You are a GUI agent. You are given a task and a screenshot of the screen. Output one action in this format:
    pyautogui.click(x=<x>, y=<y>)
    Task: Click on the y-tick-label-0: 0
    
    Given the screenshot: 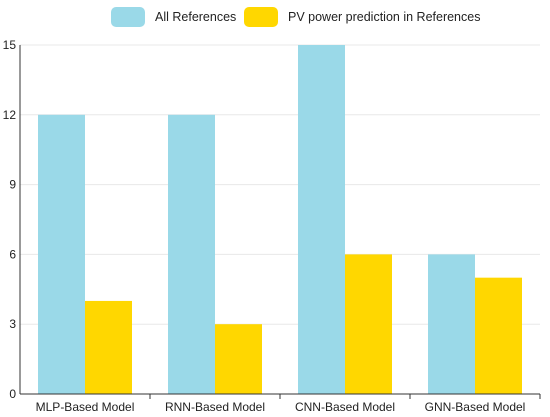 What is the action you would take?
    pyautogui.click(x=12, y=394)
    